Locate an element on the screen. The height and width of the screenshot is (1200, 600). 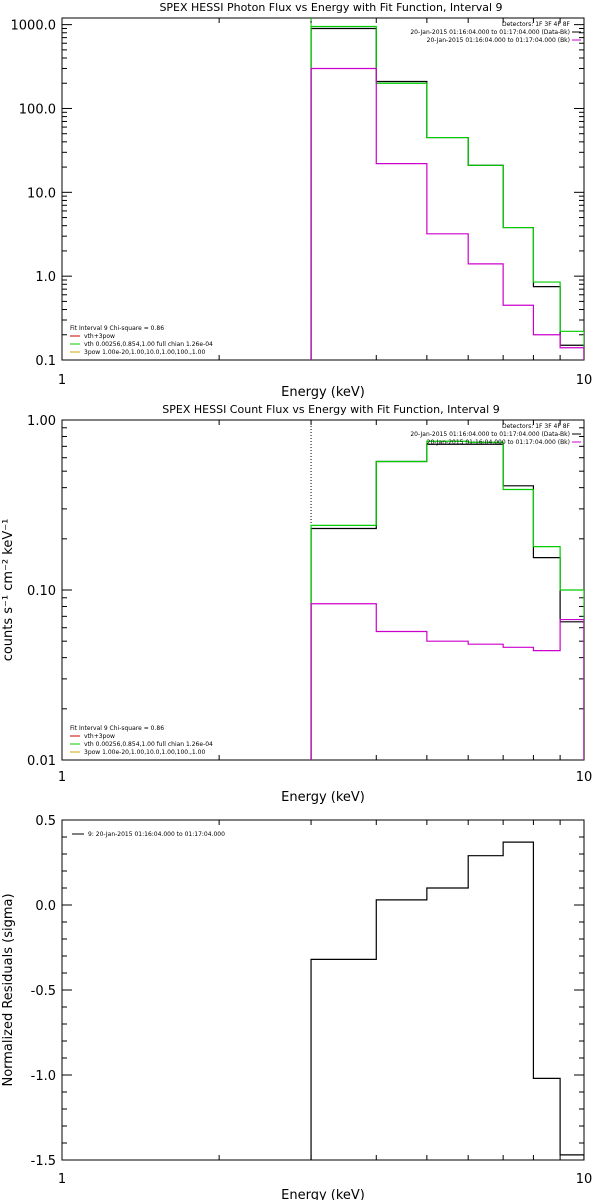
y-tick-label: -1.5 is located at coordinates (43, 1161).